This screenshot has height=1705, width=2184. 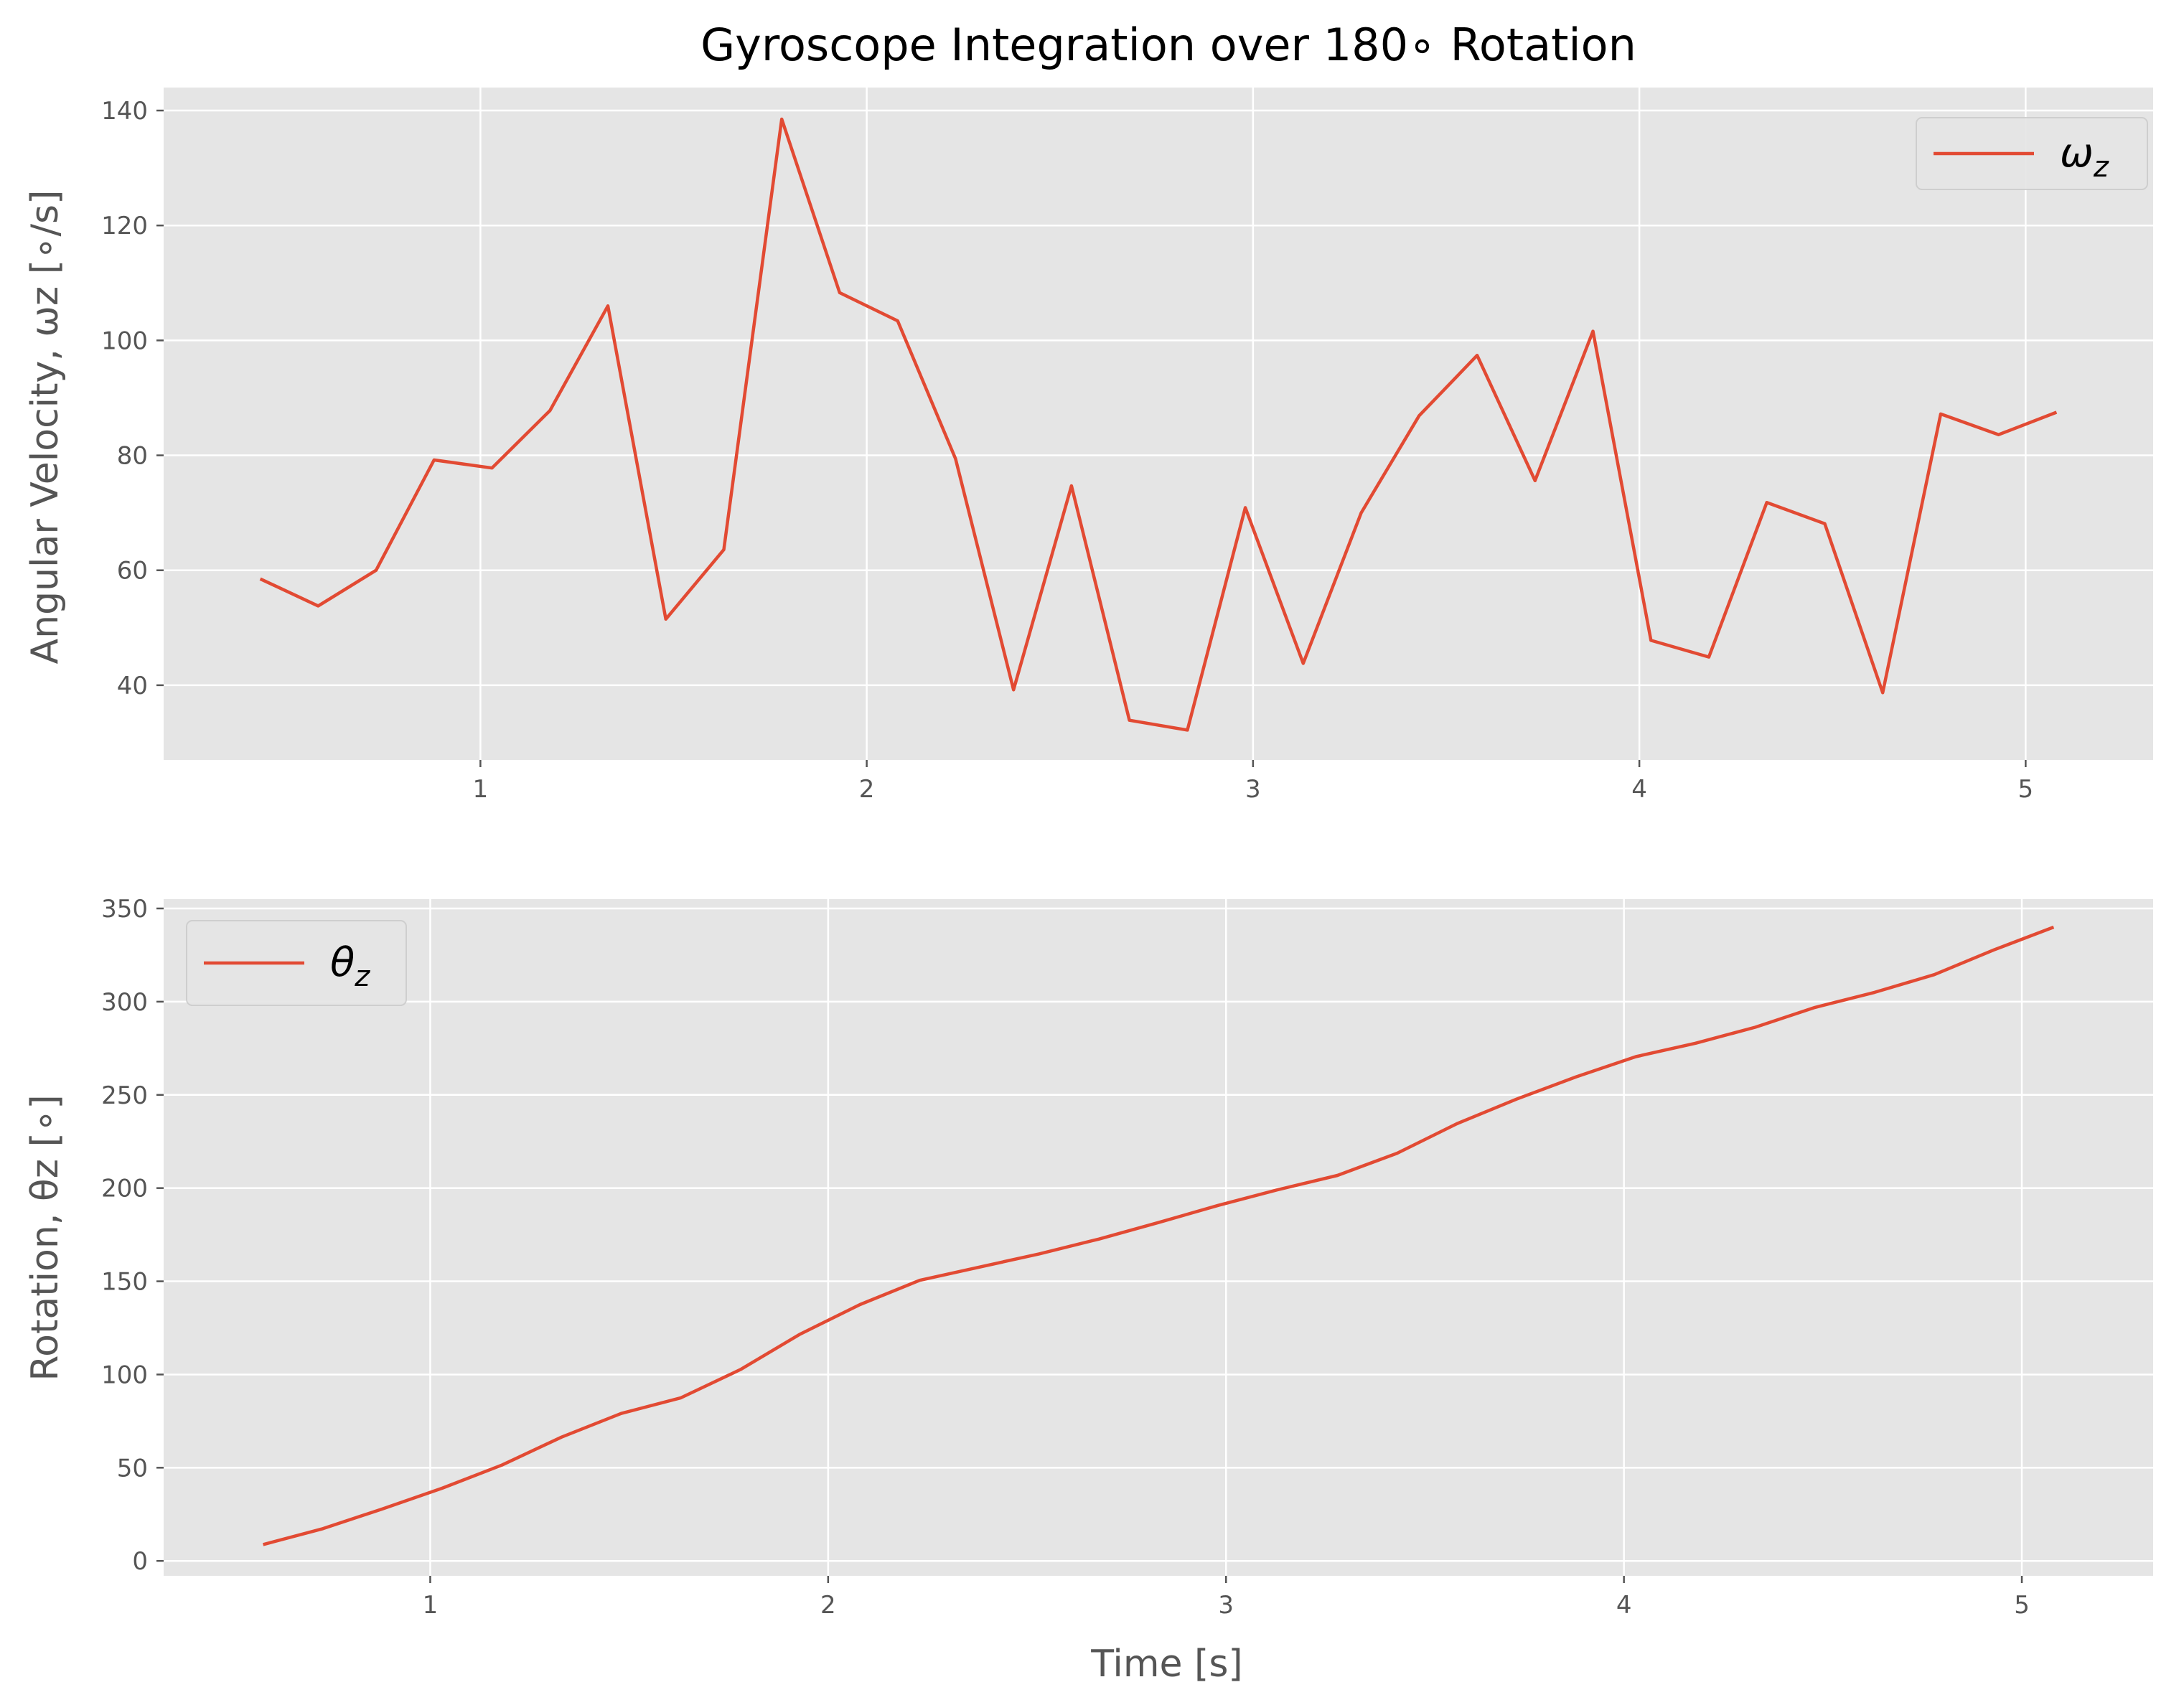 What do you see at coordinates (1639, 789) in the screenshot?
I see `top-x-tick-label: 4` at bounding box center [1639, 789].